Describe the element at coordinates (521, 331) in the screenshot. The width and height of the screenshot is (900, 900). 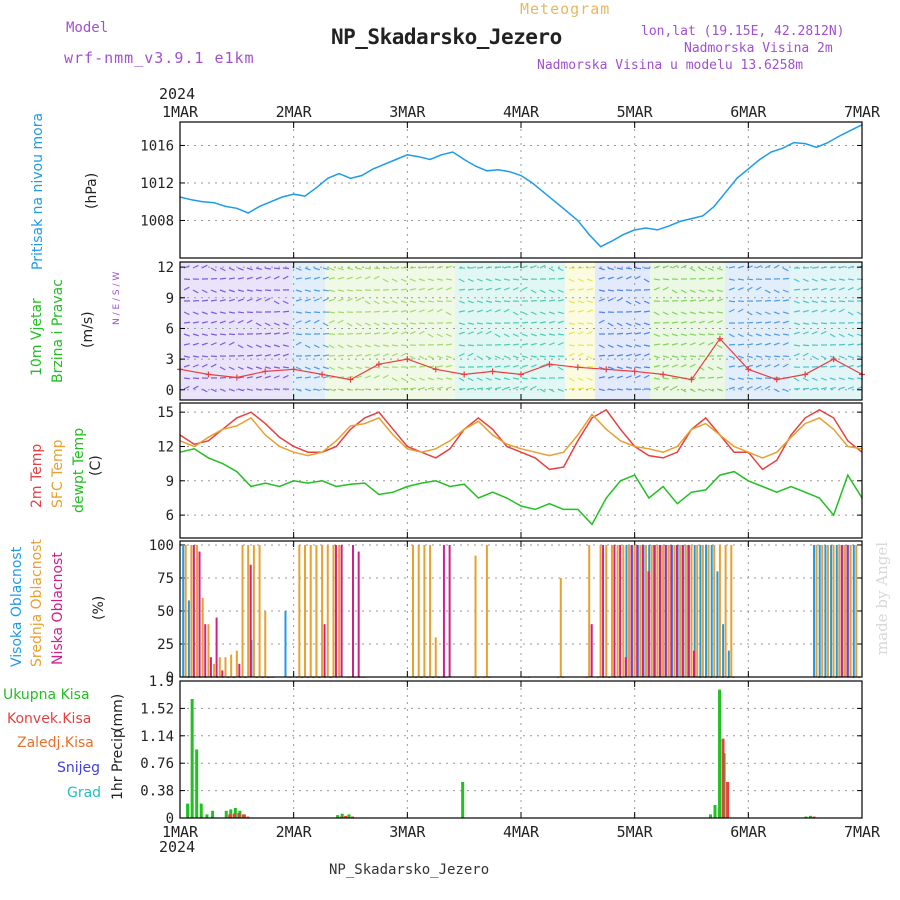
I see `panel-frame` at that location.